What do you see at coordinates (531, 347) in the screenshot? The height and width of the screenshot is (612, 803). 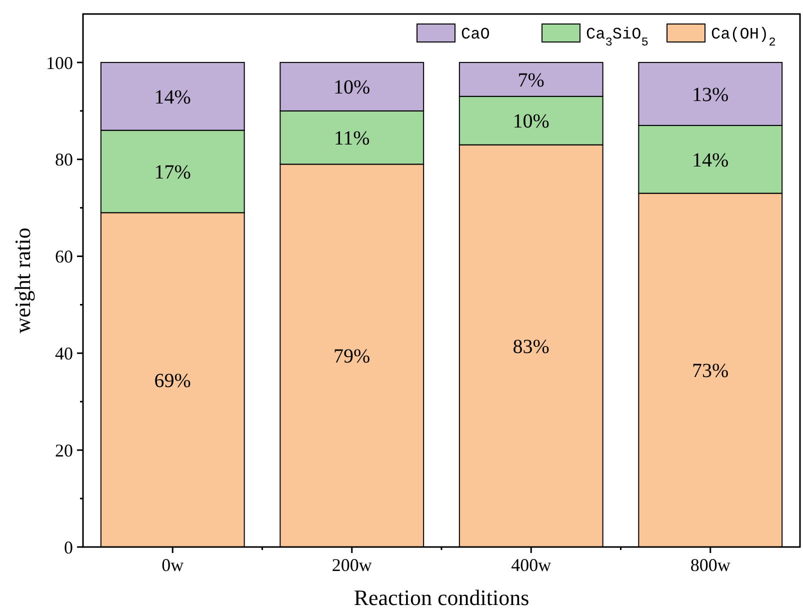 I see `data-label: 83%` at bounding box center [531, 347].